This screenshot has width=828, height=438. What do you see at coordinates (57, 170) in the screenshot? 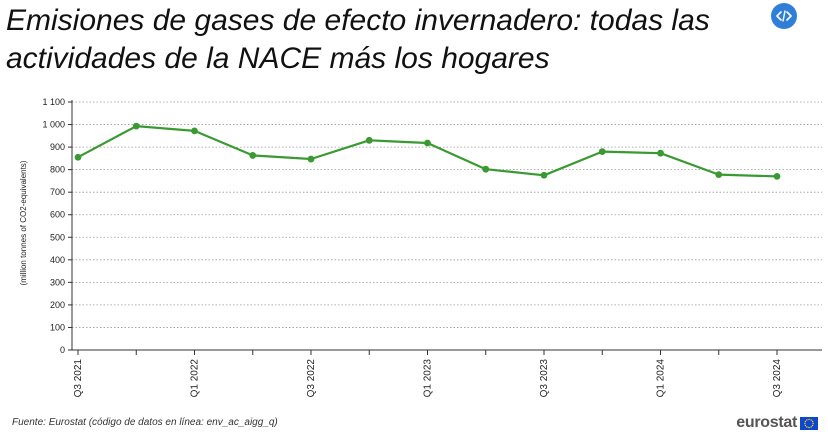
I see `y-tick-label: 800` at bounding box center [57, 170].